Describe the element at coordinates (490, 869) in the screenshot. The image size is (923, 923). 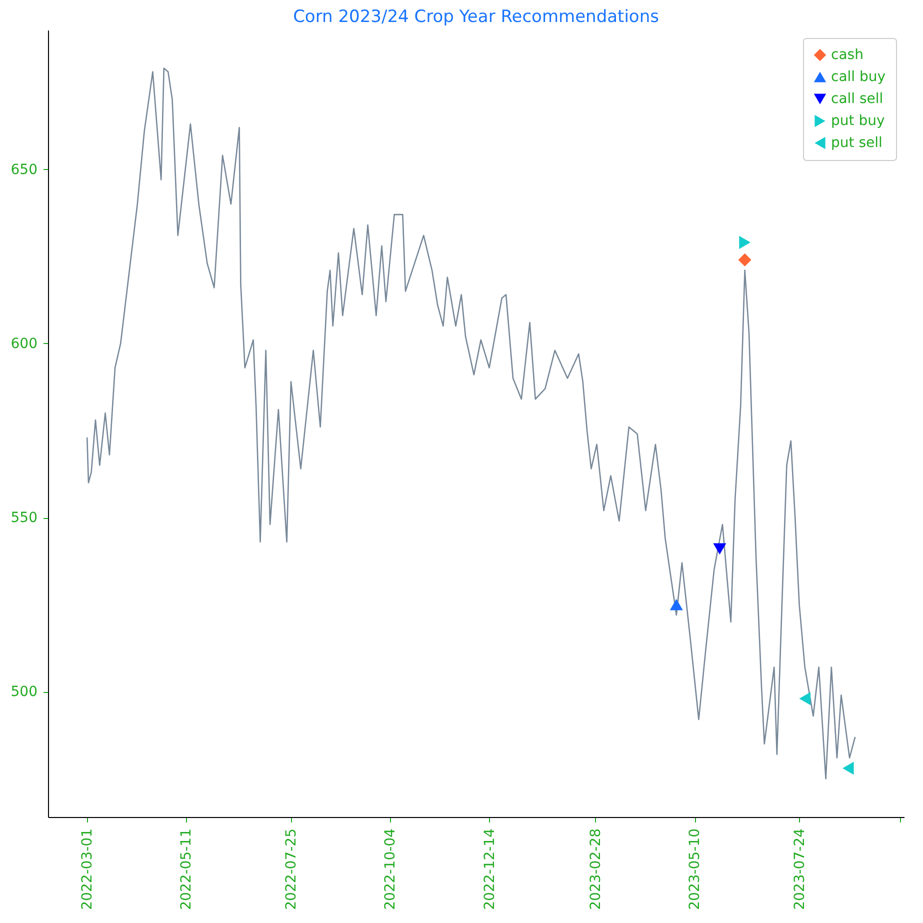
I see `x-tick-label: 2022-12-14` at that location.